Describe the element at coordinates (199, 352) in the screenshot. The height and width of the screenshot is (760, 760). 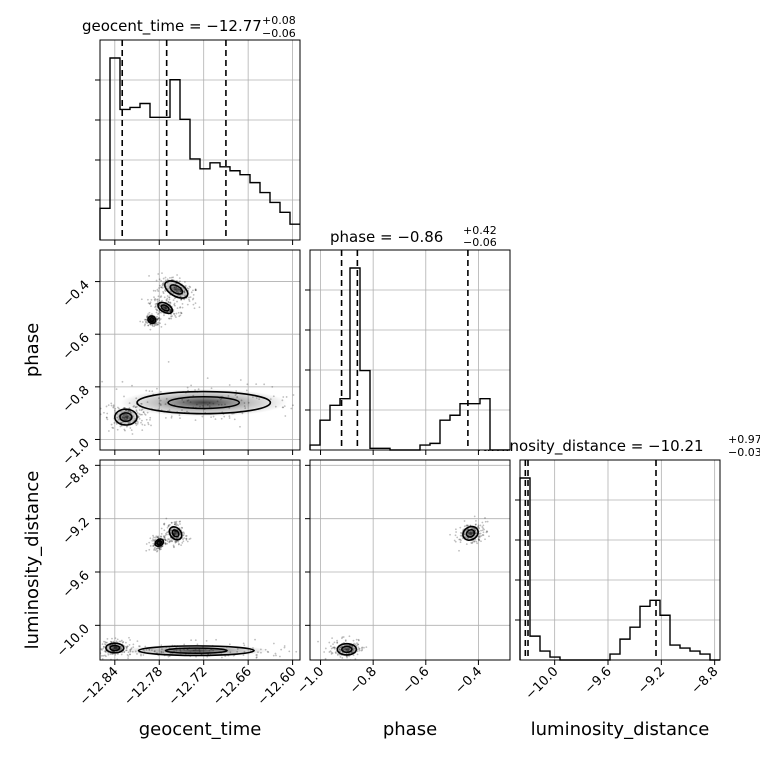
I see `panel-geocent-time-vs-phase` at that location.